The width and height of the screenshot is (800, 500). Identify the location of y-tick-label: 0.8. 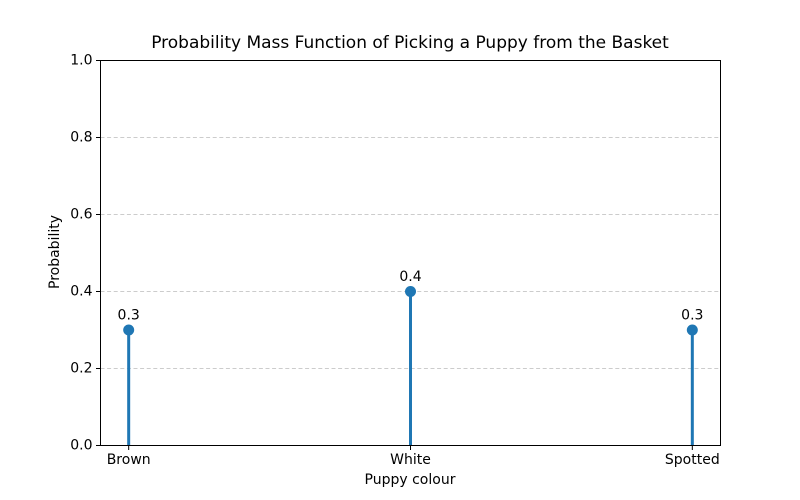
(81, 138).